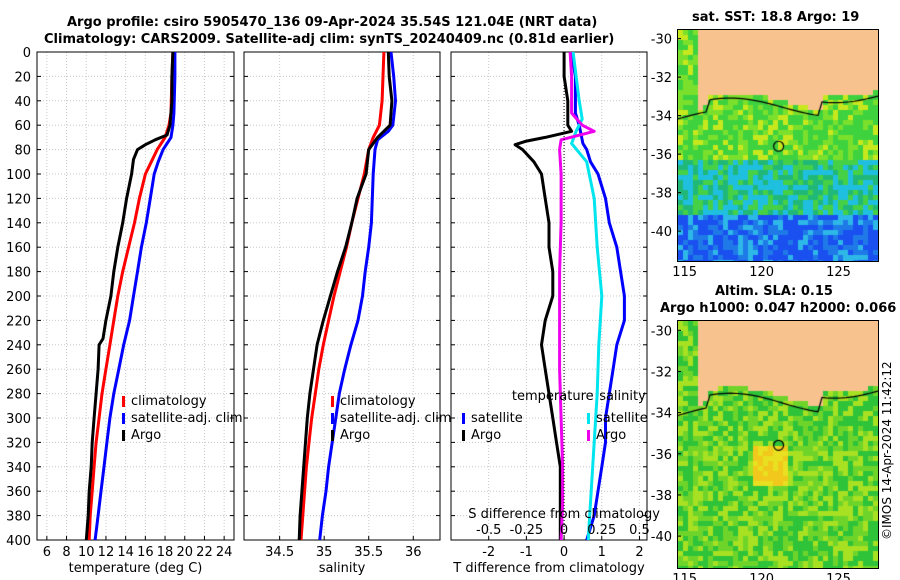 The image size is (900, 580). What do you see at coordinates (601, 530) in the screenshot?
I see `secondary-tick-label: 0.25` at bounding box center [601, 530].